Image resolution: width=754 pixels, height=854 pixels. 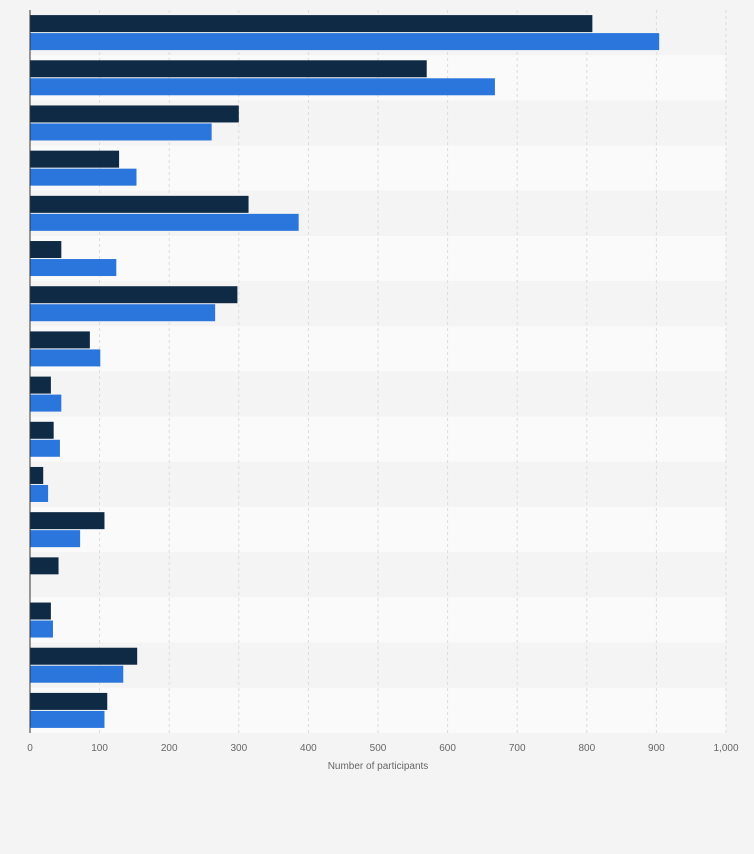 I want to click on x-axis-title: Number of participants, so click(x=378, y=766).